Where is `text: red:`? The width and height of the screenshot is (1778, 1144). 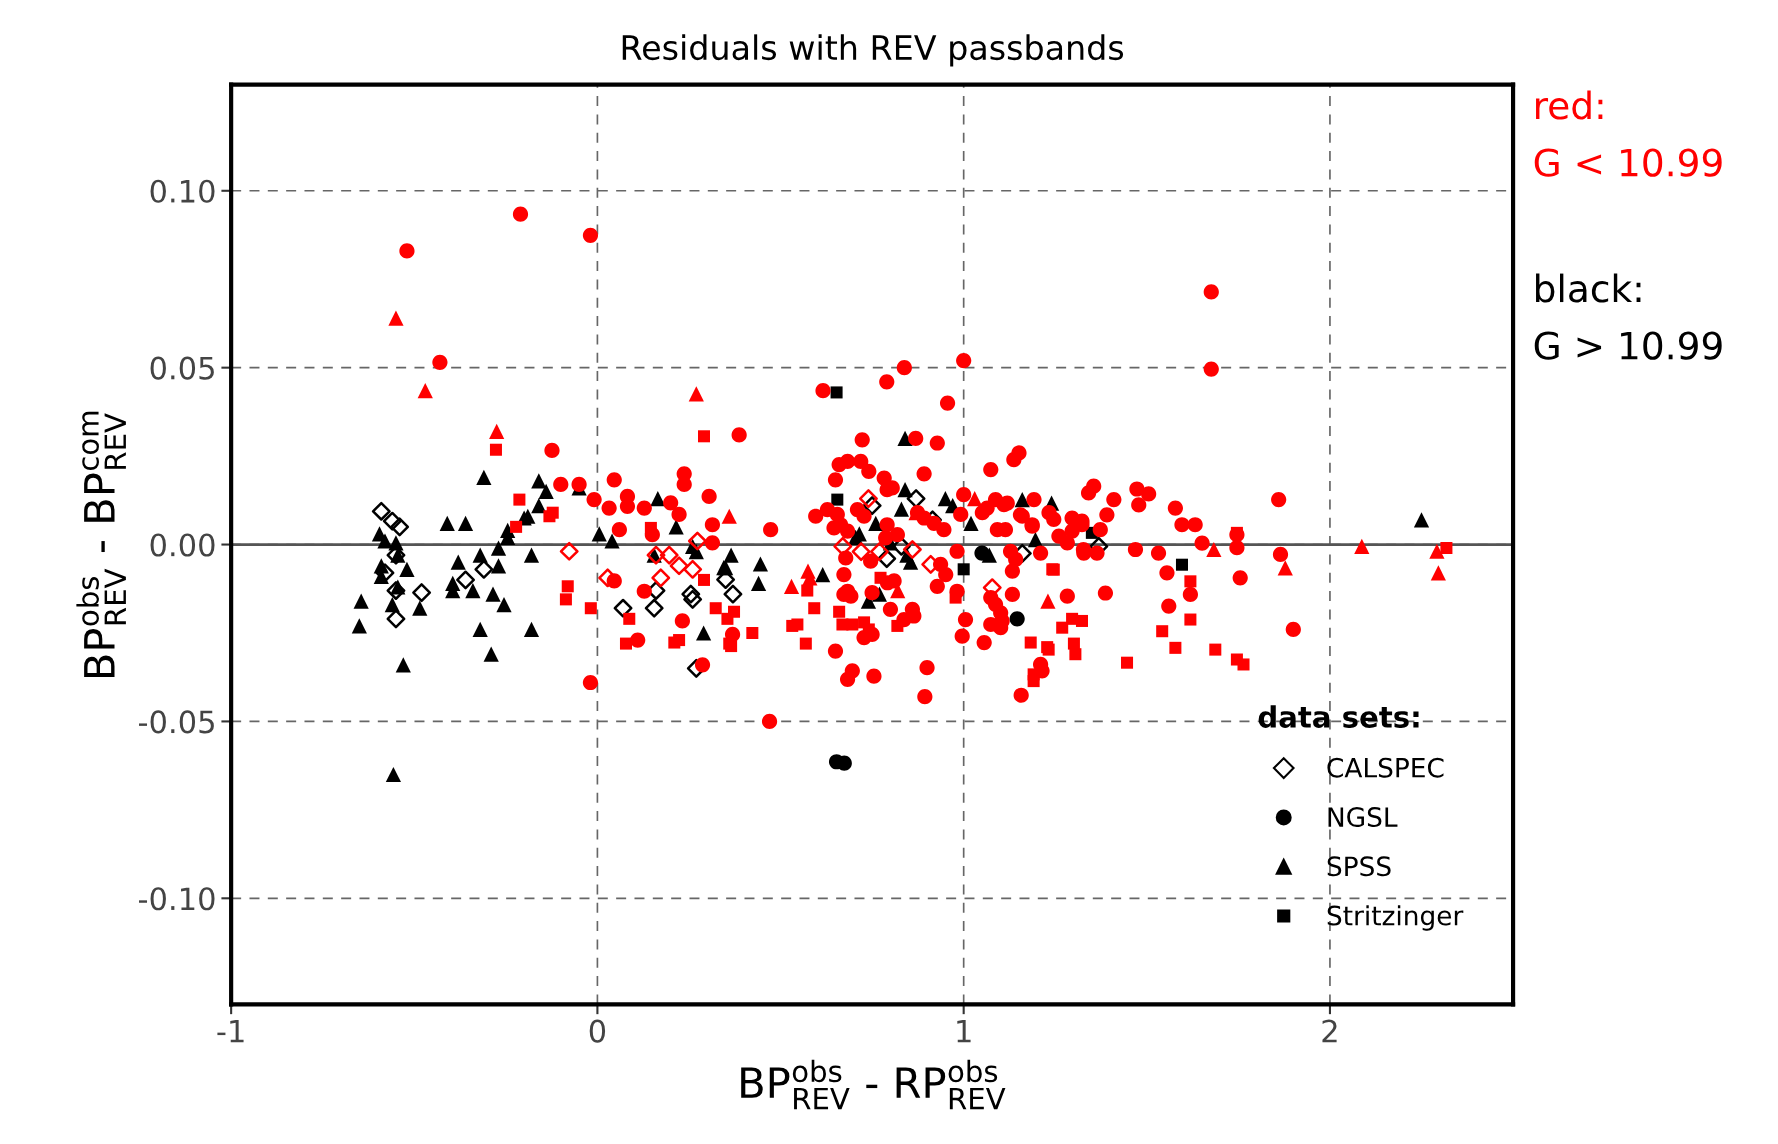
text: red: is located at coordinates (1569, 105).